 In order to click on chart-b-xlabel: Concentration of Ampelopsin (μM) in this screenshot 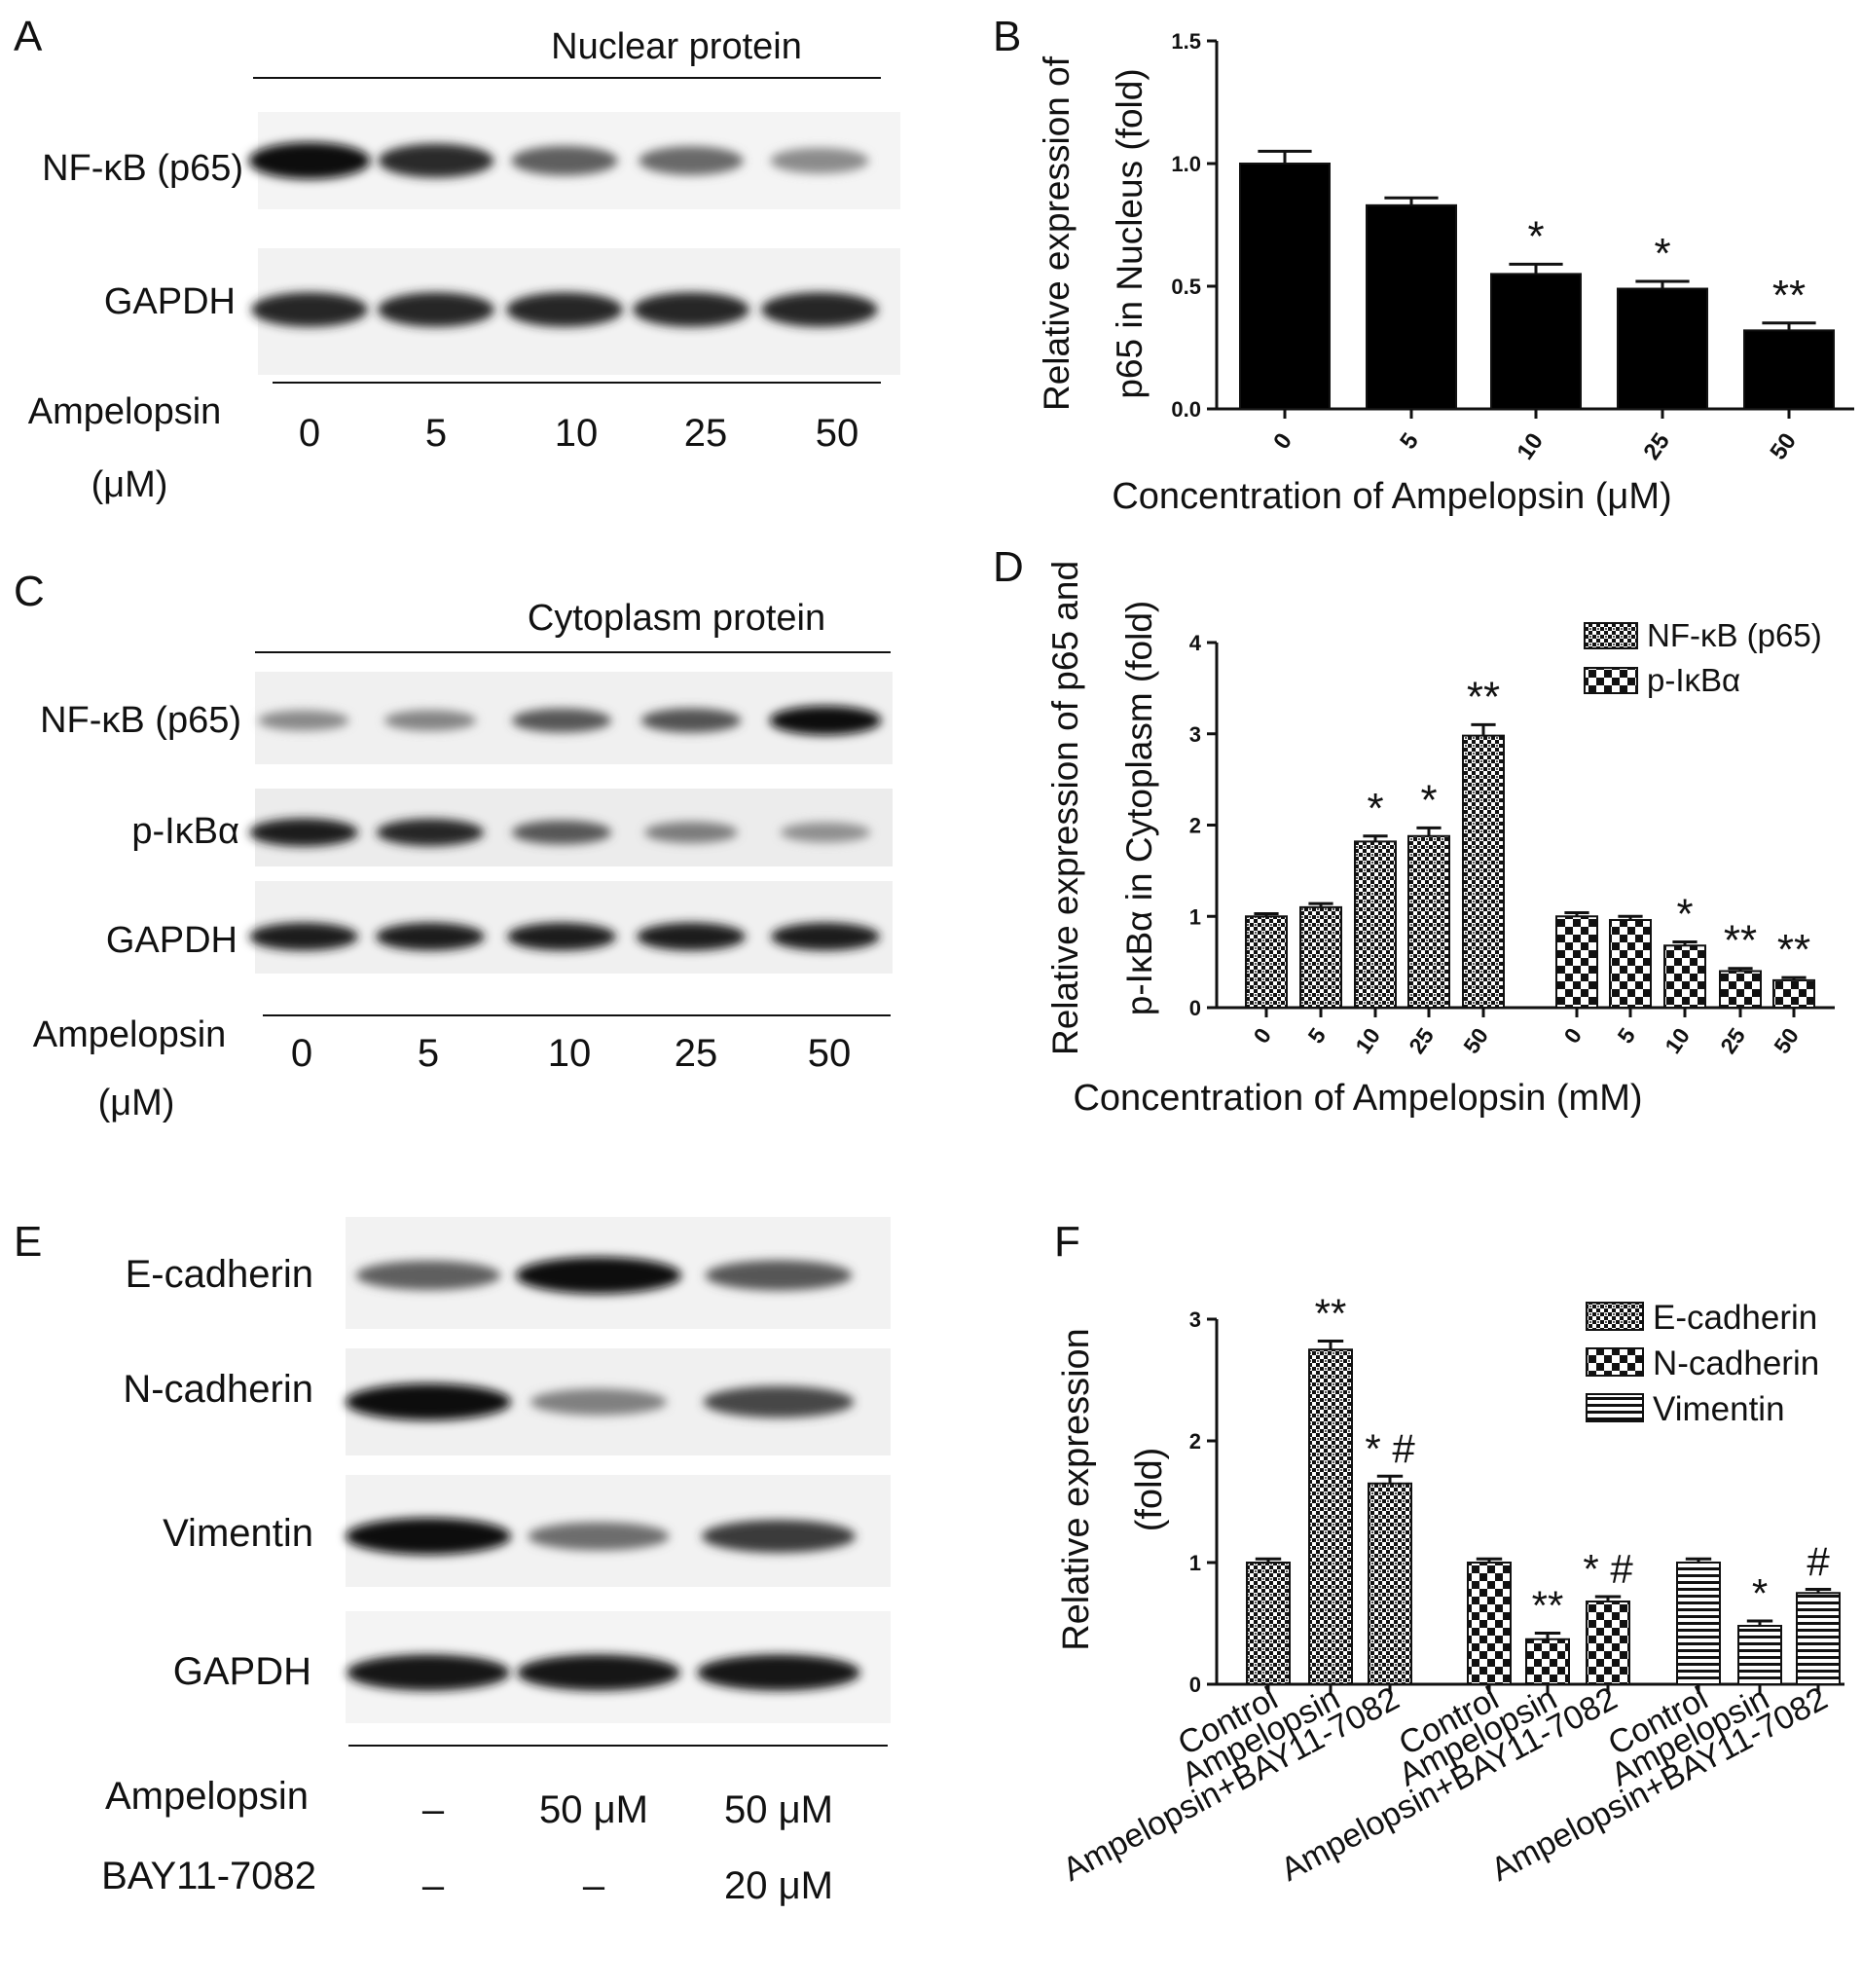, I will do `click(1391, 496)`.